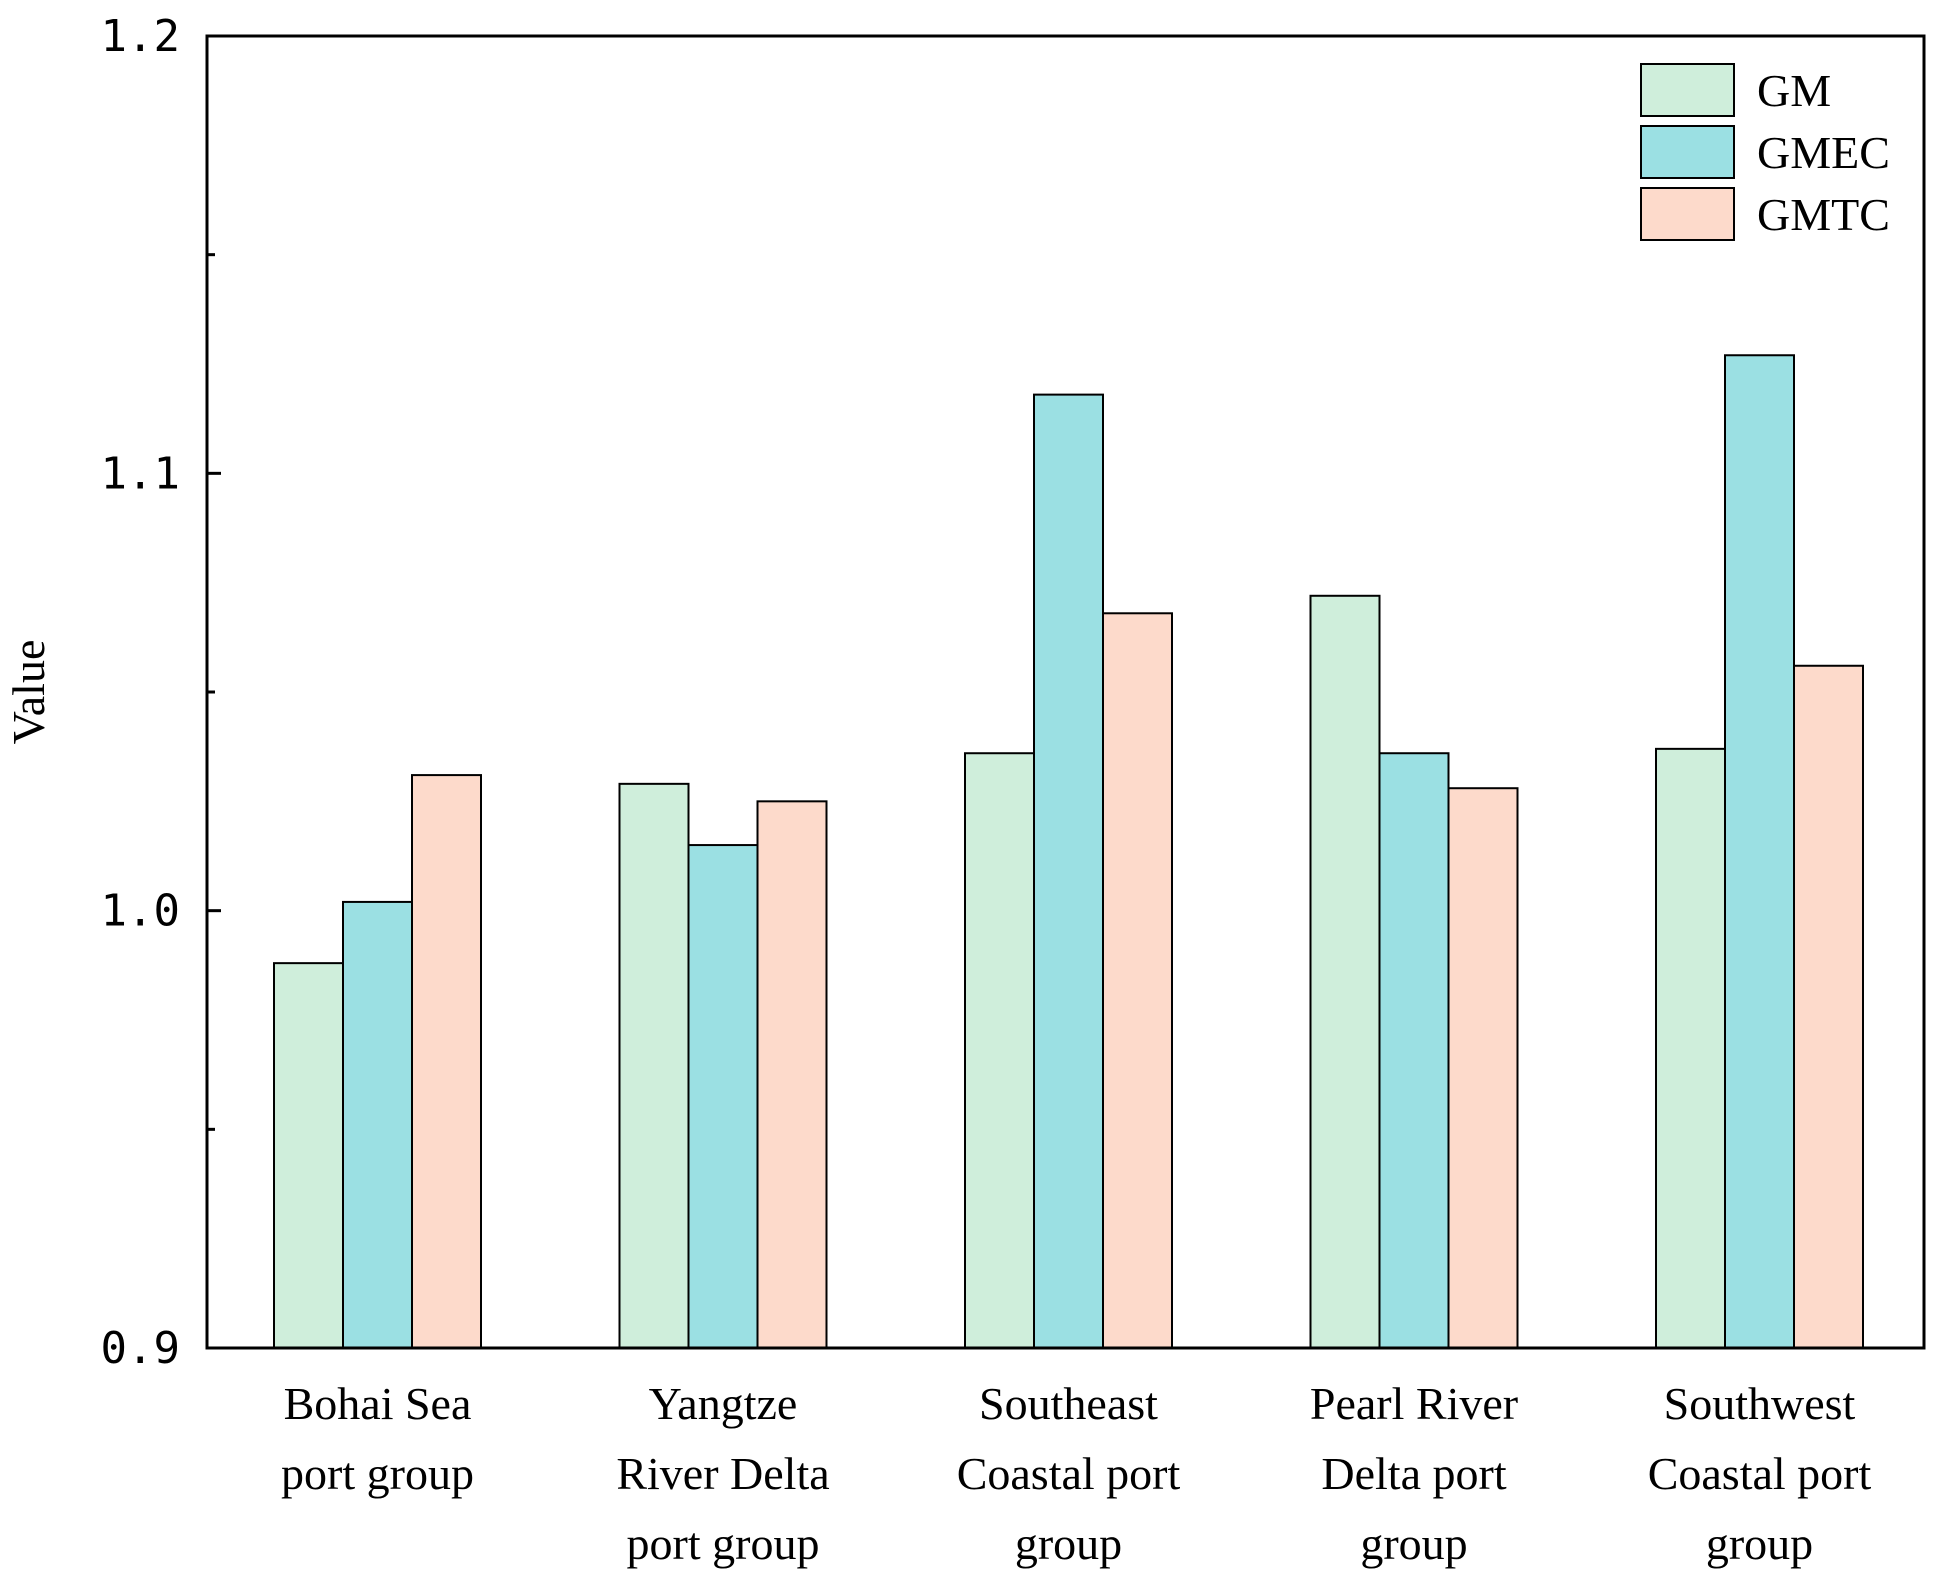 This screenshot has width=1951, height=1589. I want to click on y-axis: 0.9 1.0 1.1 1.2, so click(161, 692).